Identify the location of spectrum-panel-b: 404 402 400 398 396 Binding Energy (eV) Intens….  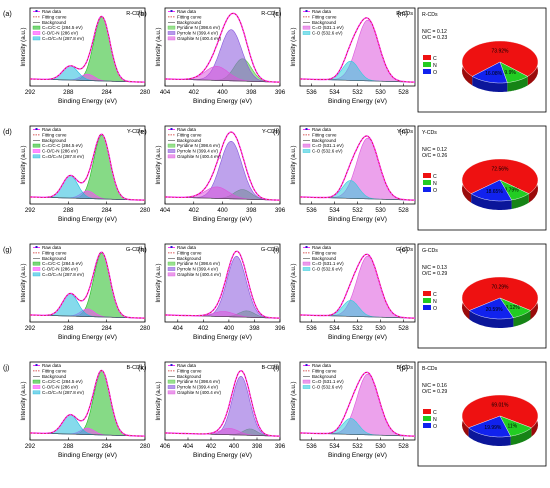
(212, 56).